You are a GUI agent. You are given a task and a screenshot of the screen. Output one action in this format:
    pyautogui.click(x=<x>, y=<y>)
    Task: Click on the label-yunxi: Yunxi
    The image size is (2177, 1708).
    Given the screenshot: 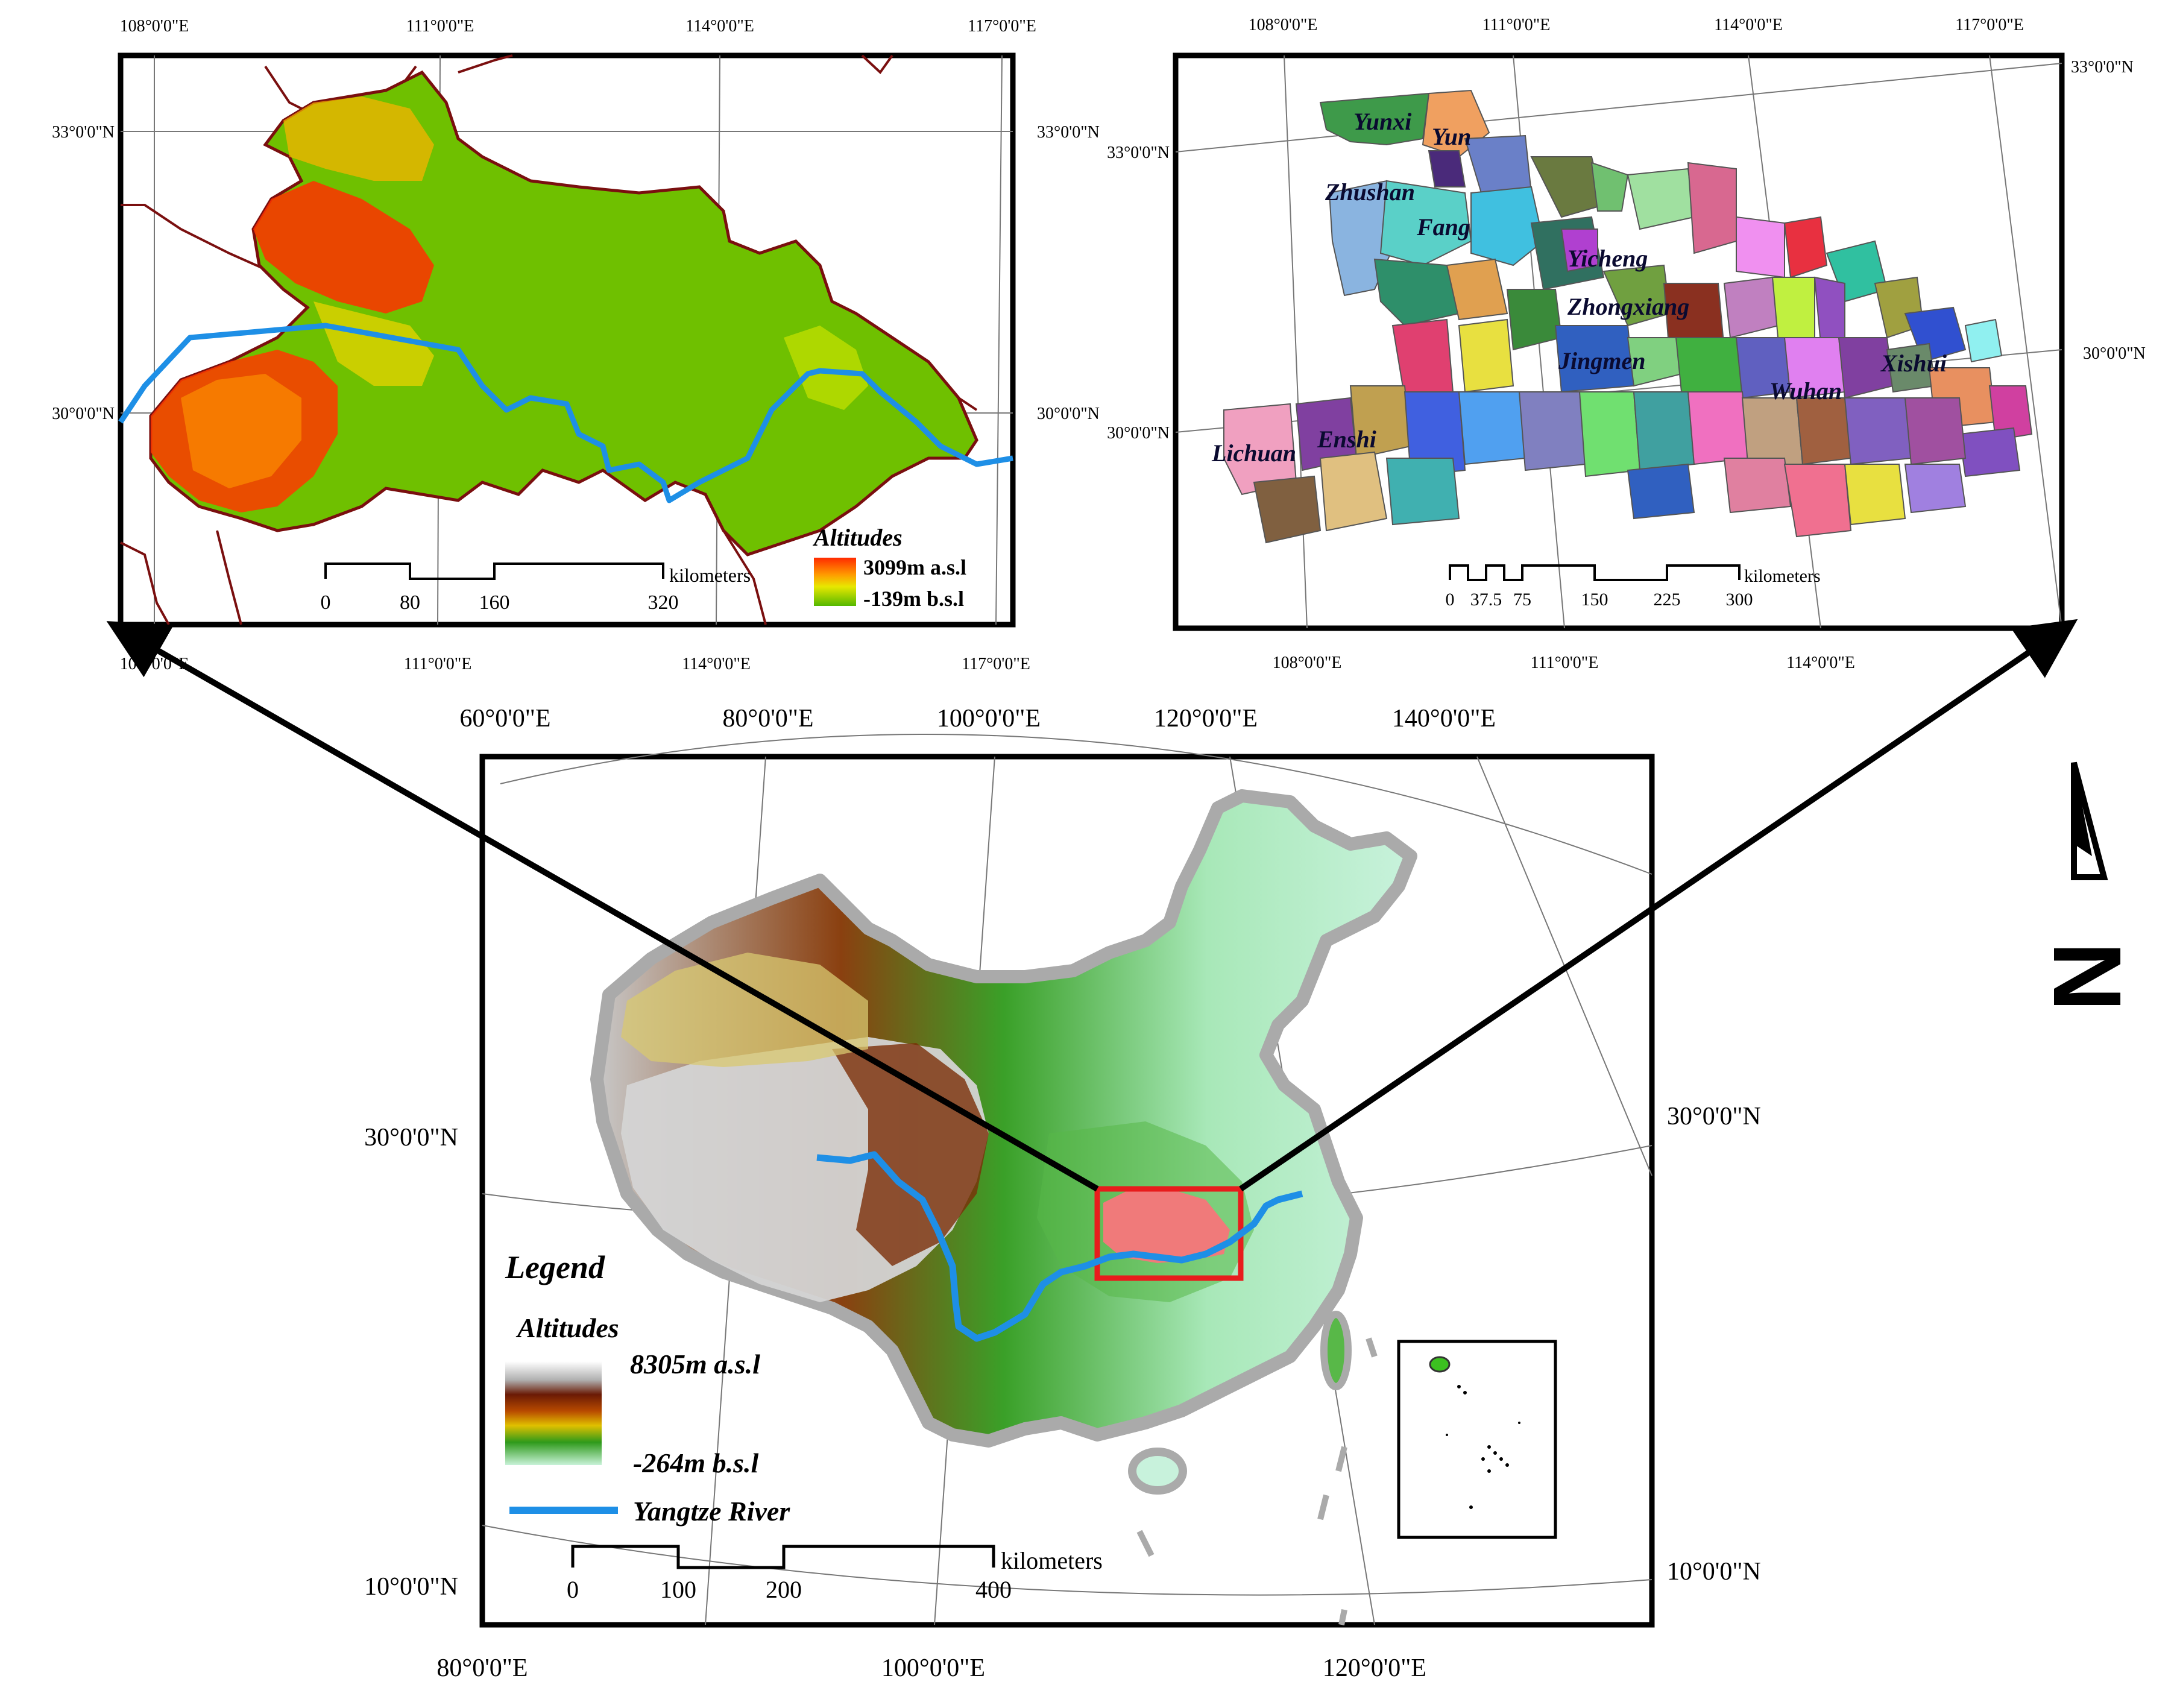 What is the action you would take?
    pyautogui.click(x=1382, y=121)
    